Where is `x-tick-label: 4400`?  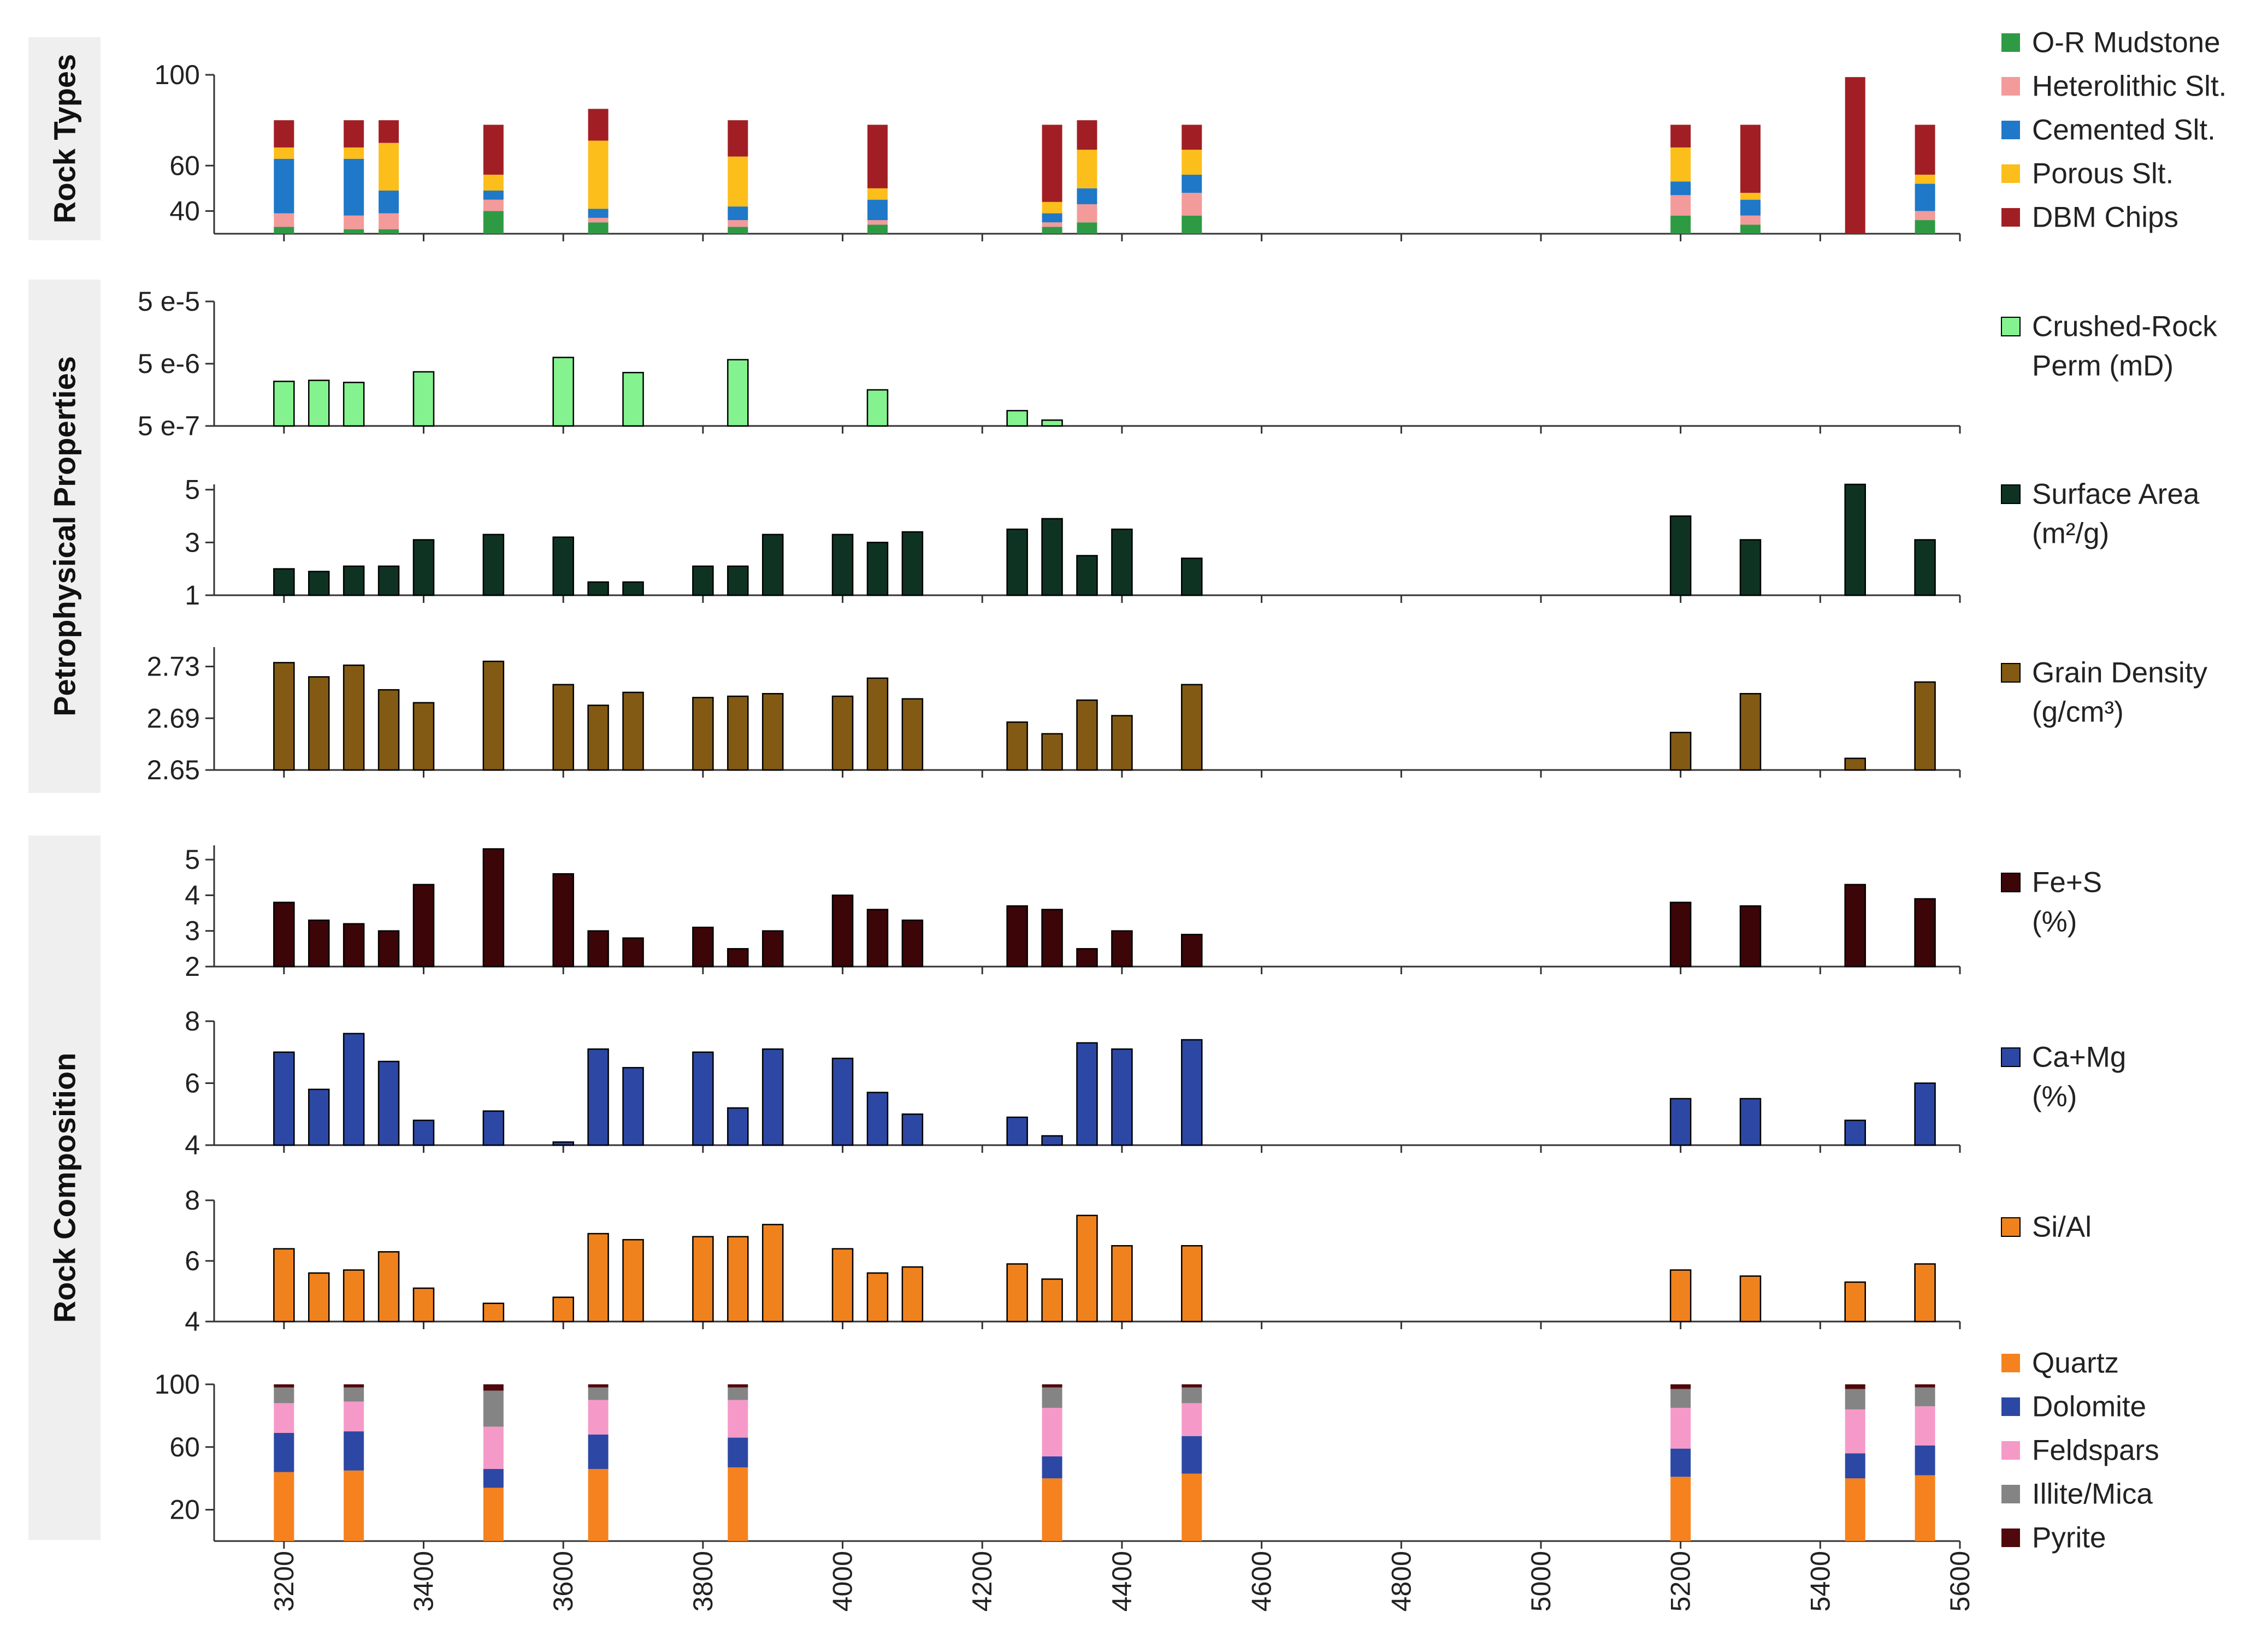
x-tick-label: 4400 is located at coordinates (1122, 1582).